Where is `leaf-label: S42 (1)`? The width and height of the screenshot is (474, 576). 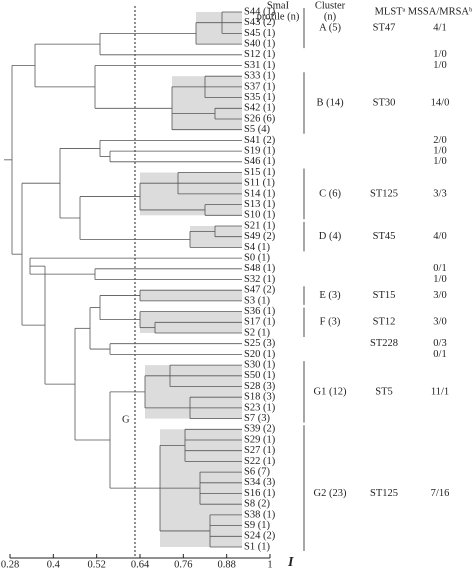 leaf-label: S42 (1) is located at coordinates (260, 108).